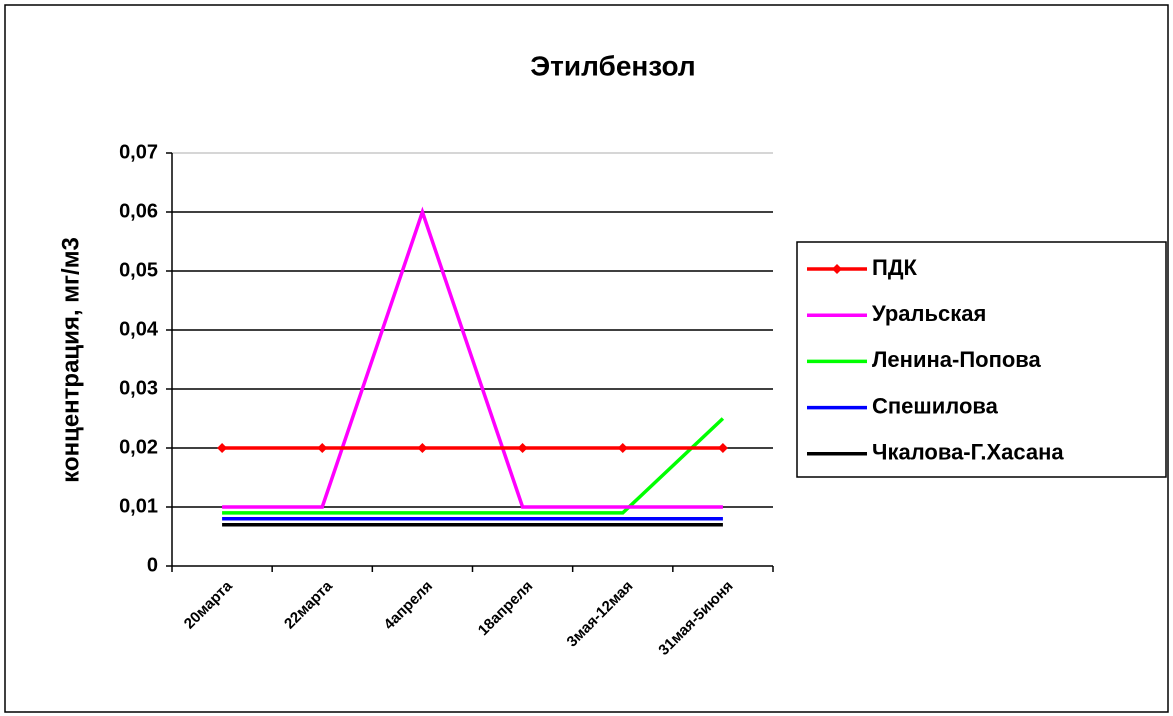  I want to click on legend-label: Уральская, so click(929, 313).